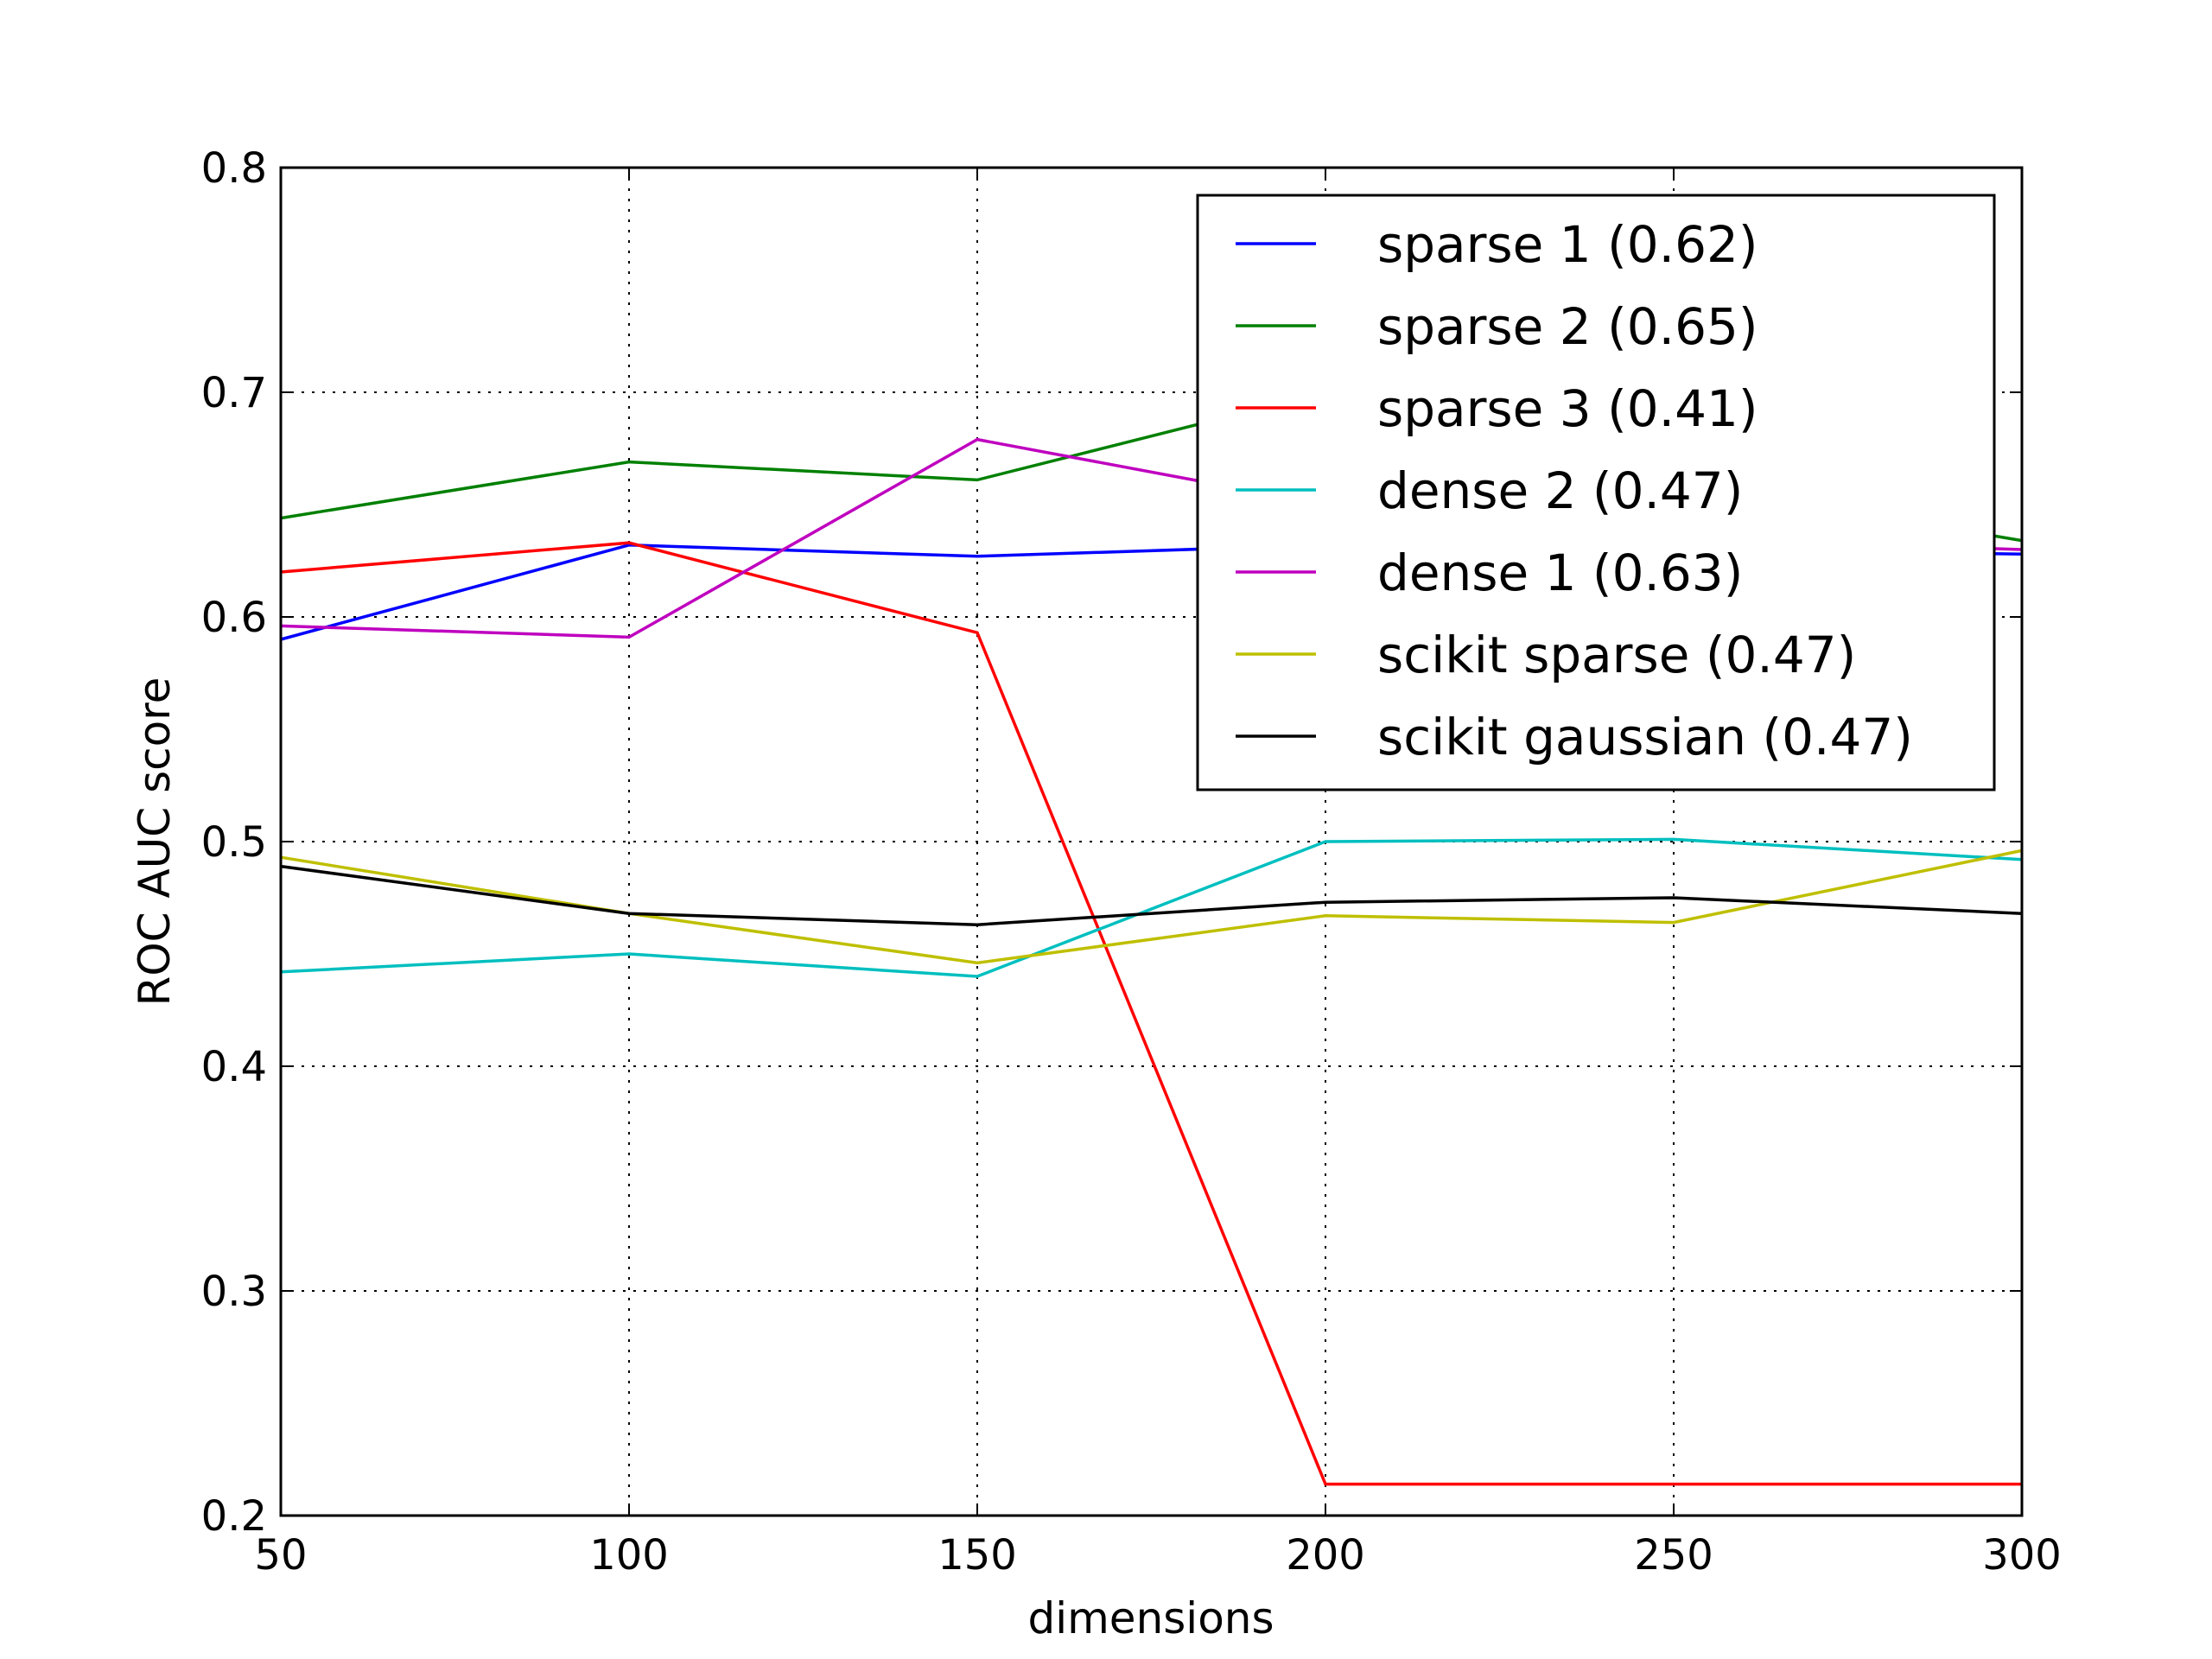  Describe the element at coordinates (1567, 408) in the screenshot. I see `legend-label: sparse 3 (0.41)` at that location.